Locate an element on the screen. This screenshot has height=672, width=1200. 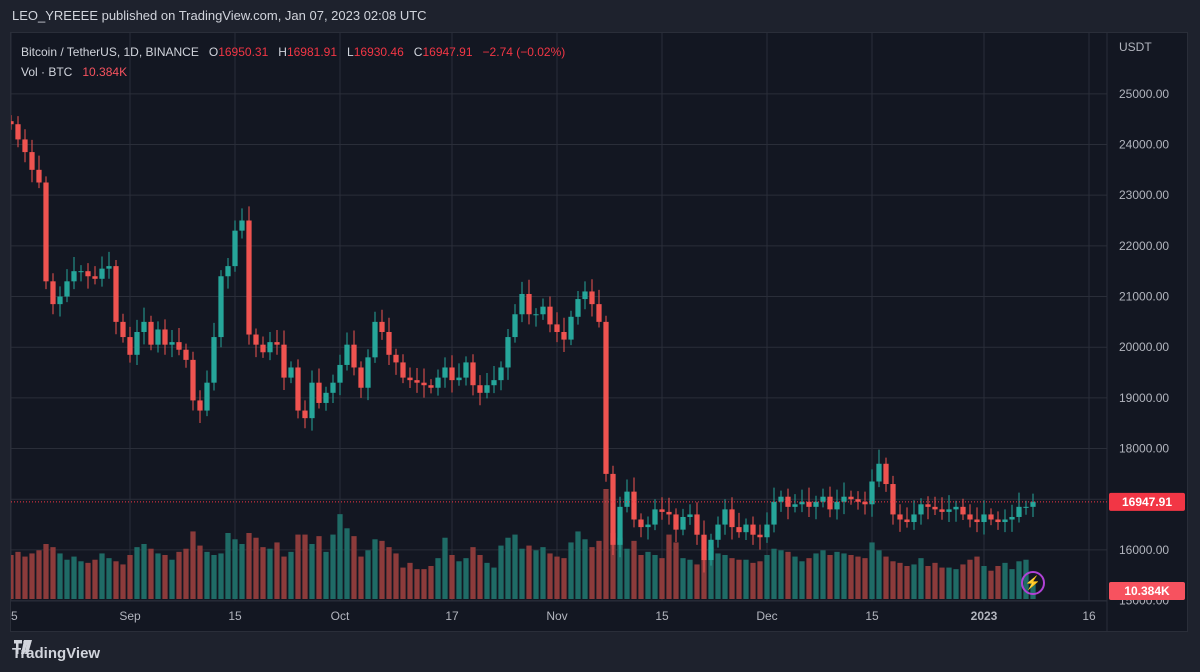
legend-volume-value: 10.384K is located at coordinates (105, 72).